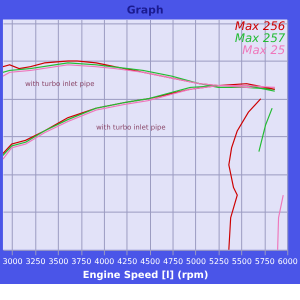  Describe the element at coordinates (127, 261) in the screenshot. I see `x-tick-label: 4250` at that location.